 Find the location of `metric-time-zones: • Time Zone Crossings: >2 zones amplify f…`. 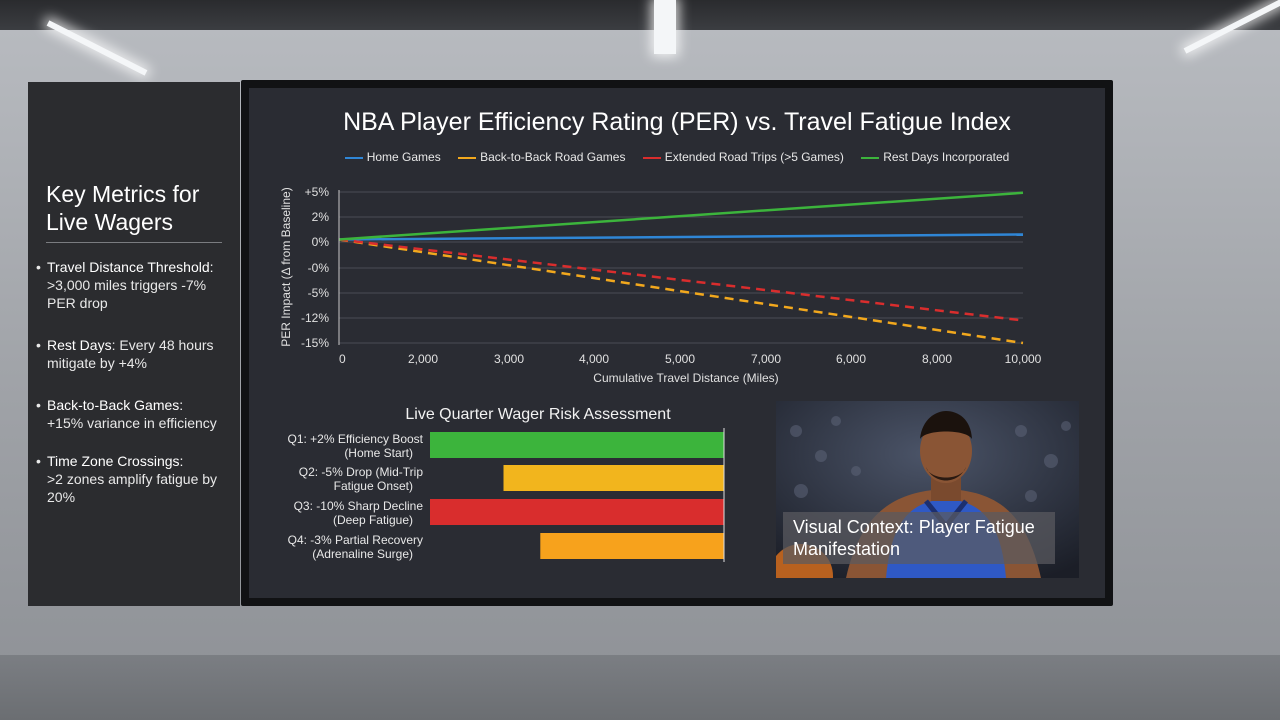

metric-time-zones: • Time Zone Crossings: >2 zones amplify f… is located at coordinates (136, 479).